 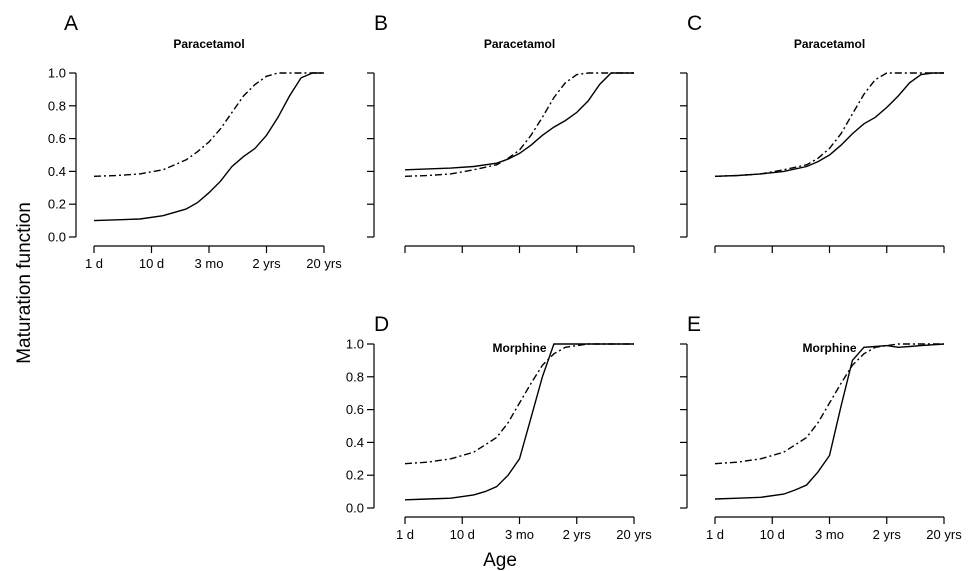 I want to click on panel-letter: D, so click(x=381, y=324).